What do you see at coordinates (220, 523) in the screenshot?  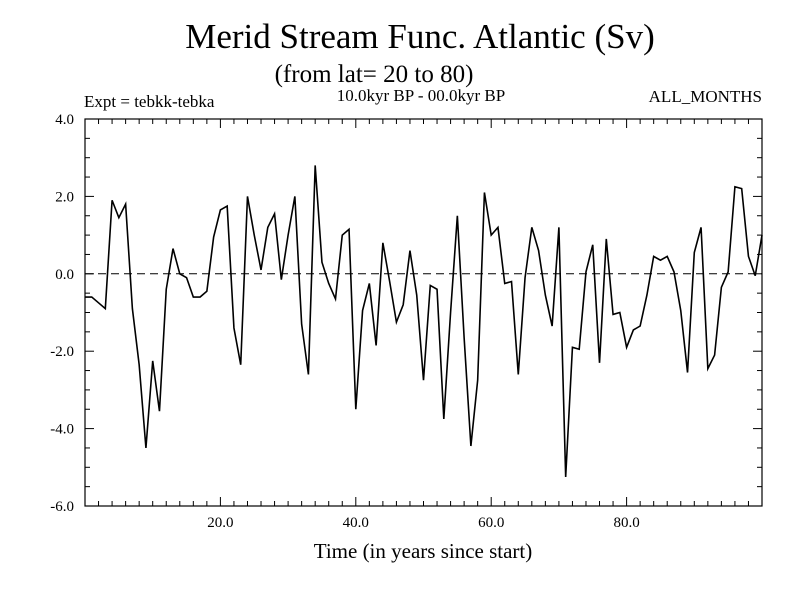 I see `x-tick-label: 20.0` at bounding box center [220, 523].